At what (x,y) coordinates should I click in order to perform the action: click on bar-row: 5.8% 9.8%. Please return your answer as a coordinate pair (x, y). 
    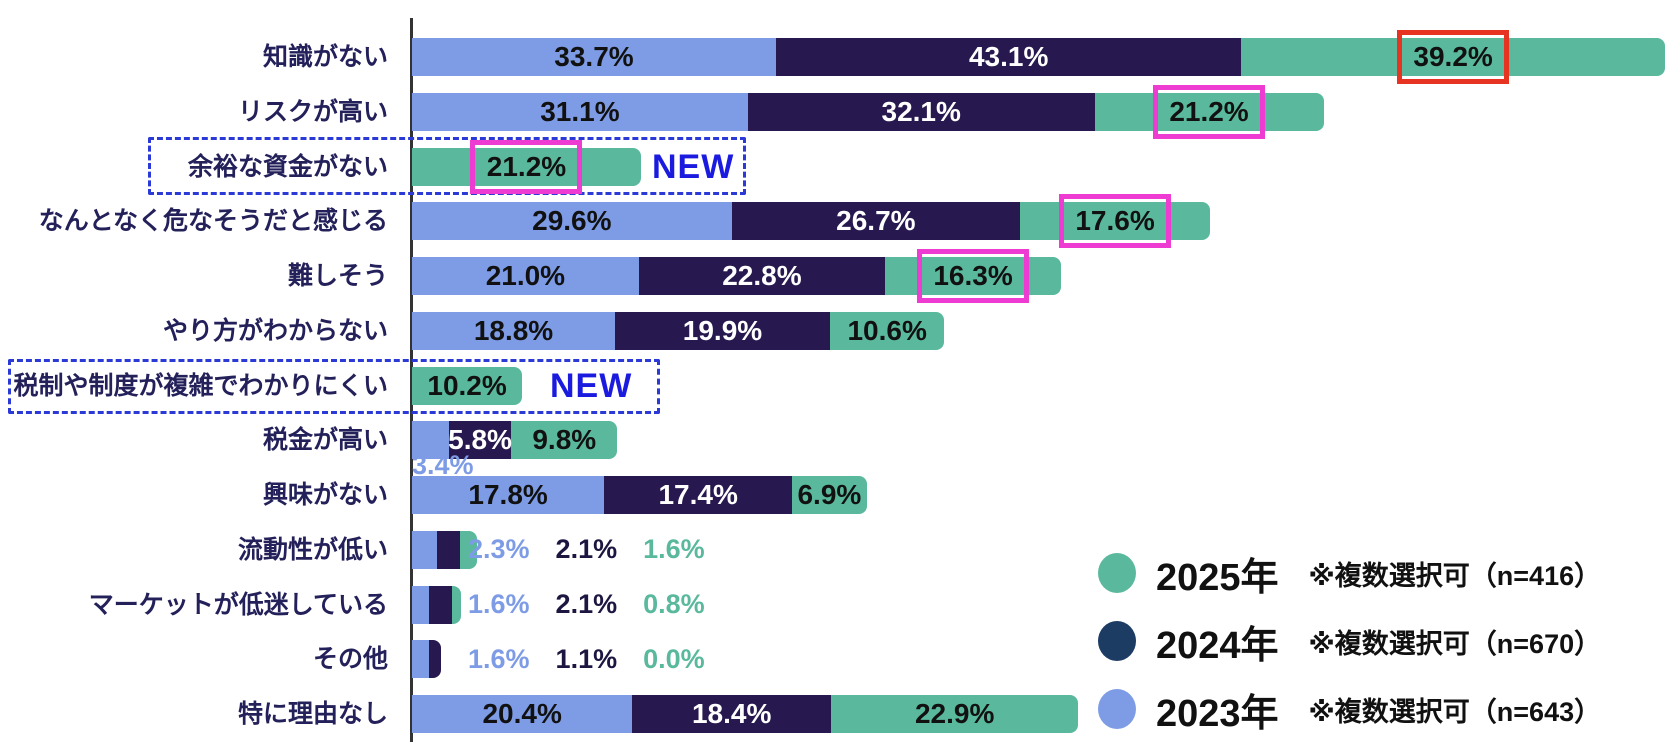
    Looking at the image, I should click on (515, 440).